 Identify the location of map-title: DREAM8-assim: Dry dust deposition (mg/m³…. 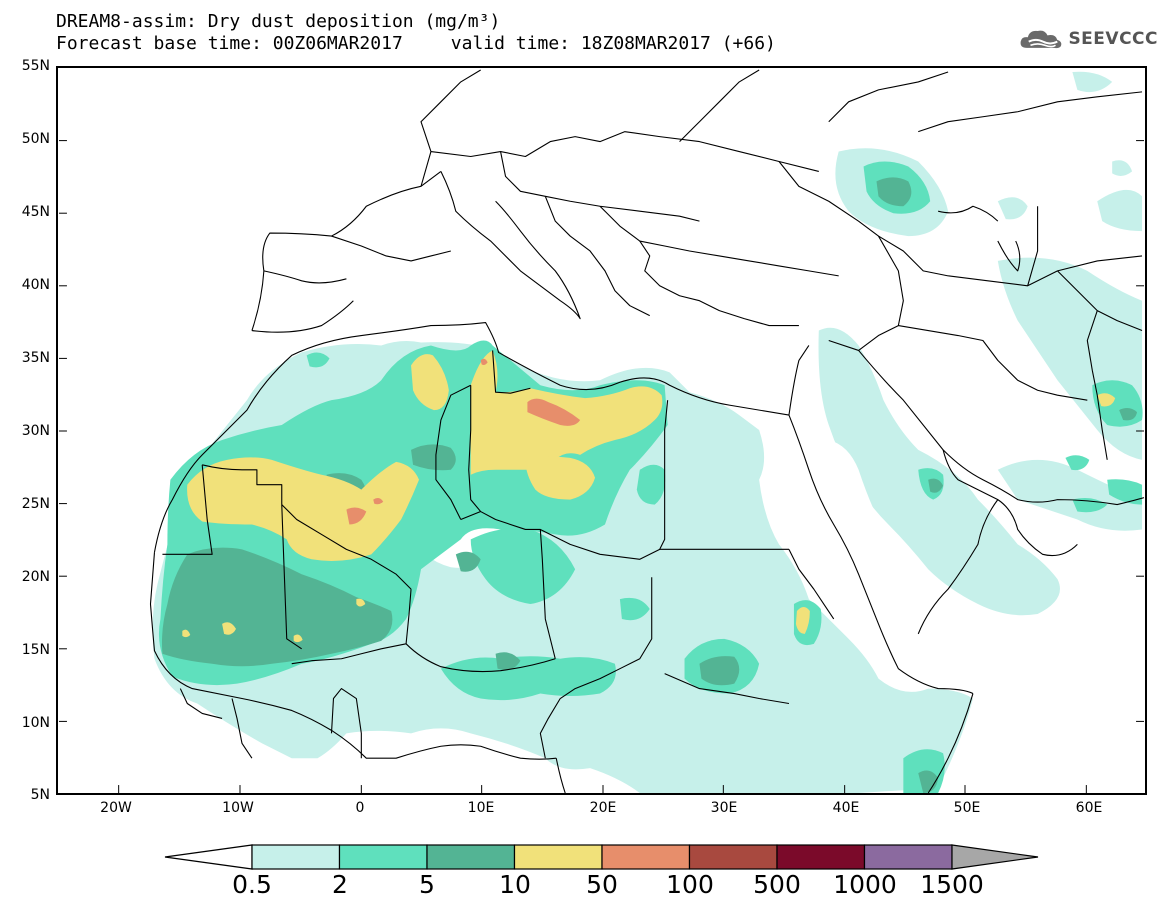
(278, 21).